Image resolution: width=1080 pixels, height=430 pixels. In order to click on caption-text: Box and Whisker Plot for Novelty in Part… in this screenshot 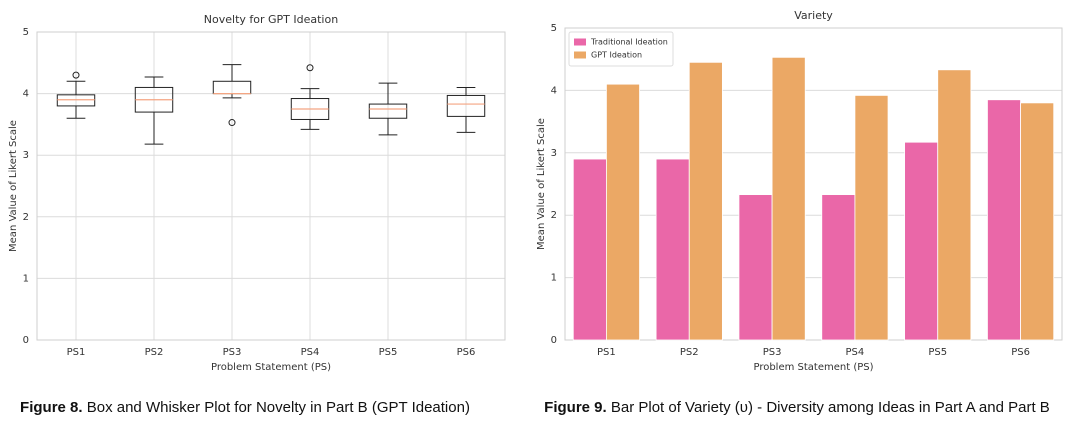, I will do `click(278, 407)`.